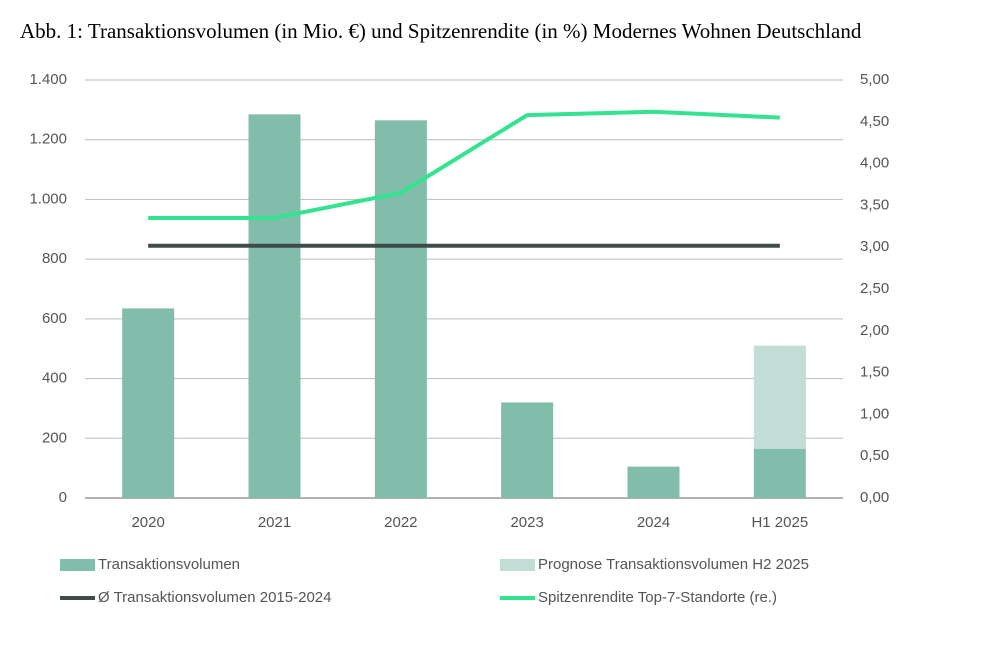 Image resolution: width=1008 pixels, height=646 pixels. What do you see at coordinates (400, 522) in the screenshot?
I see `x-tick-label: 2022` at bounding box center [400, 522].